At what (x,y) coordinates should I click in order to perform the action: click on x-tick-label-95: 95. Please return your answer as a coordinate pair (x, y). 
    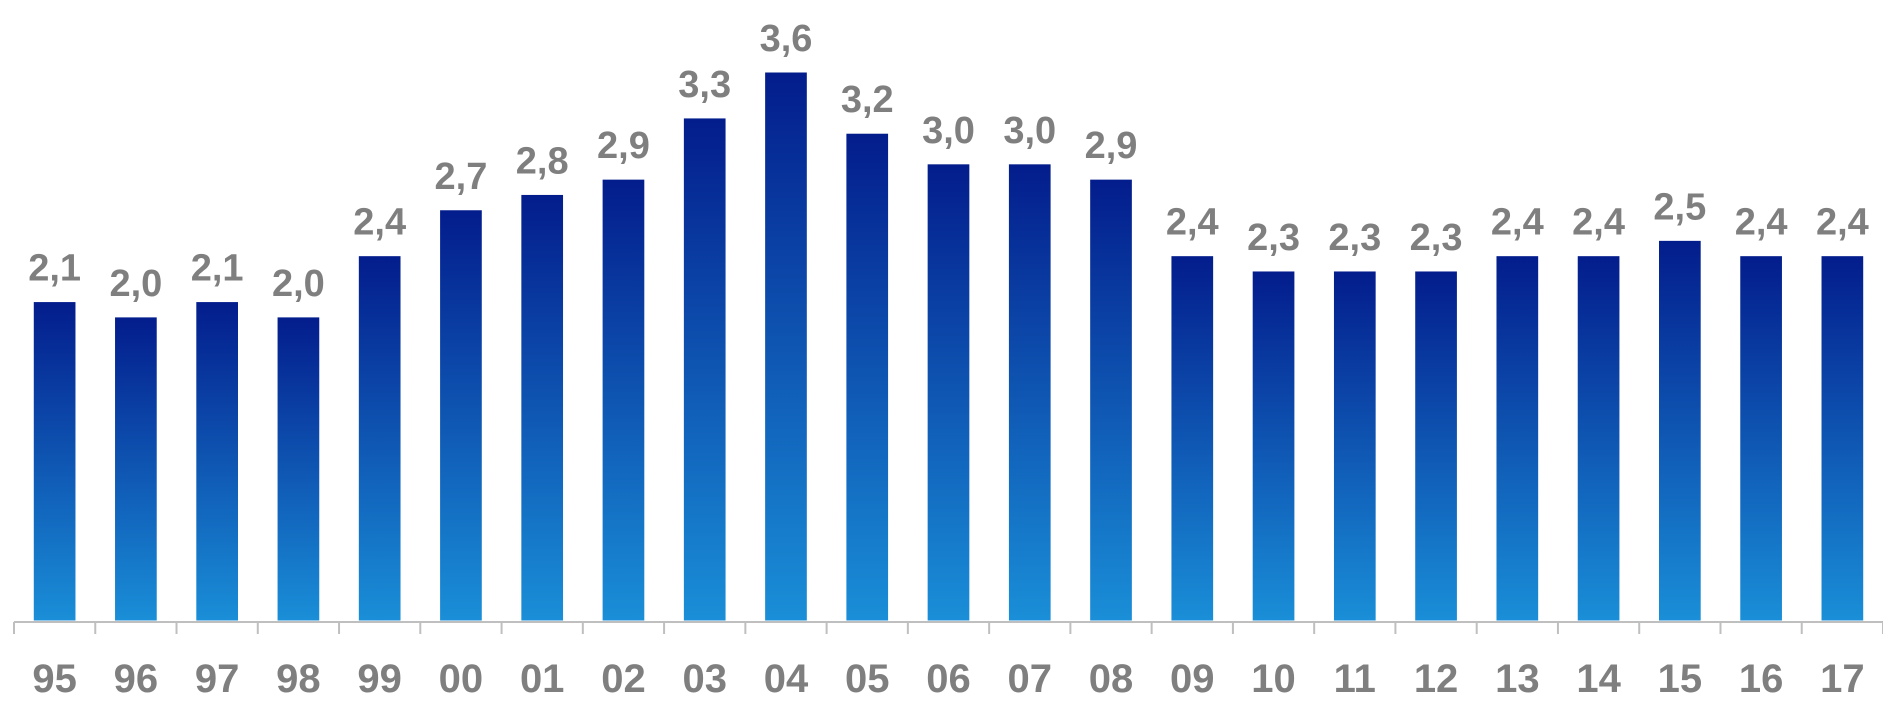
    Looking at the image, I should click on (54, 679).